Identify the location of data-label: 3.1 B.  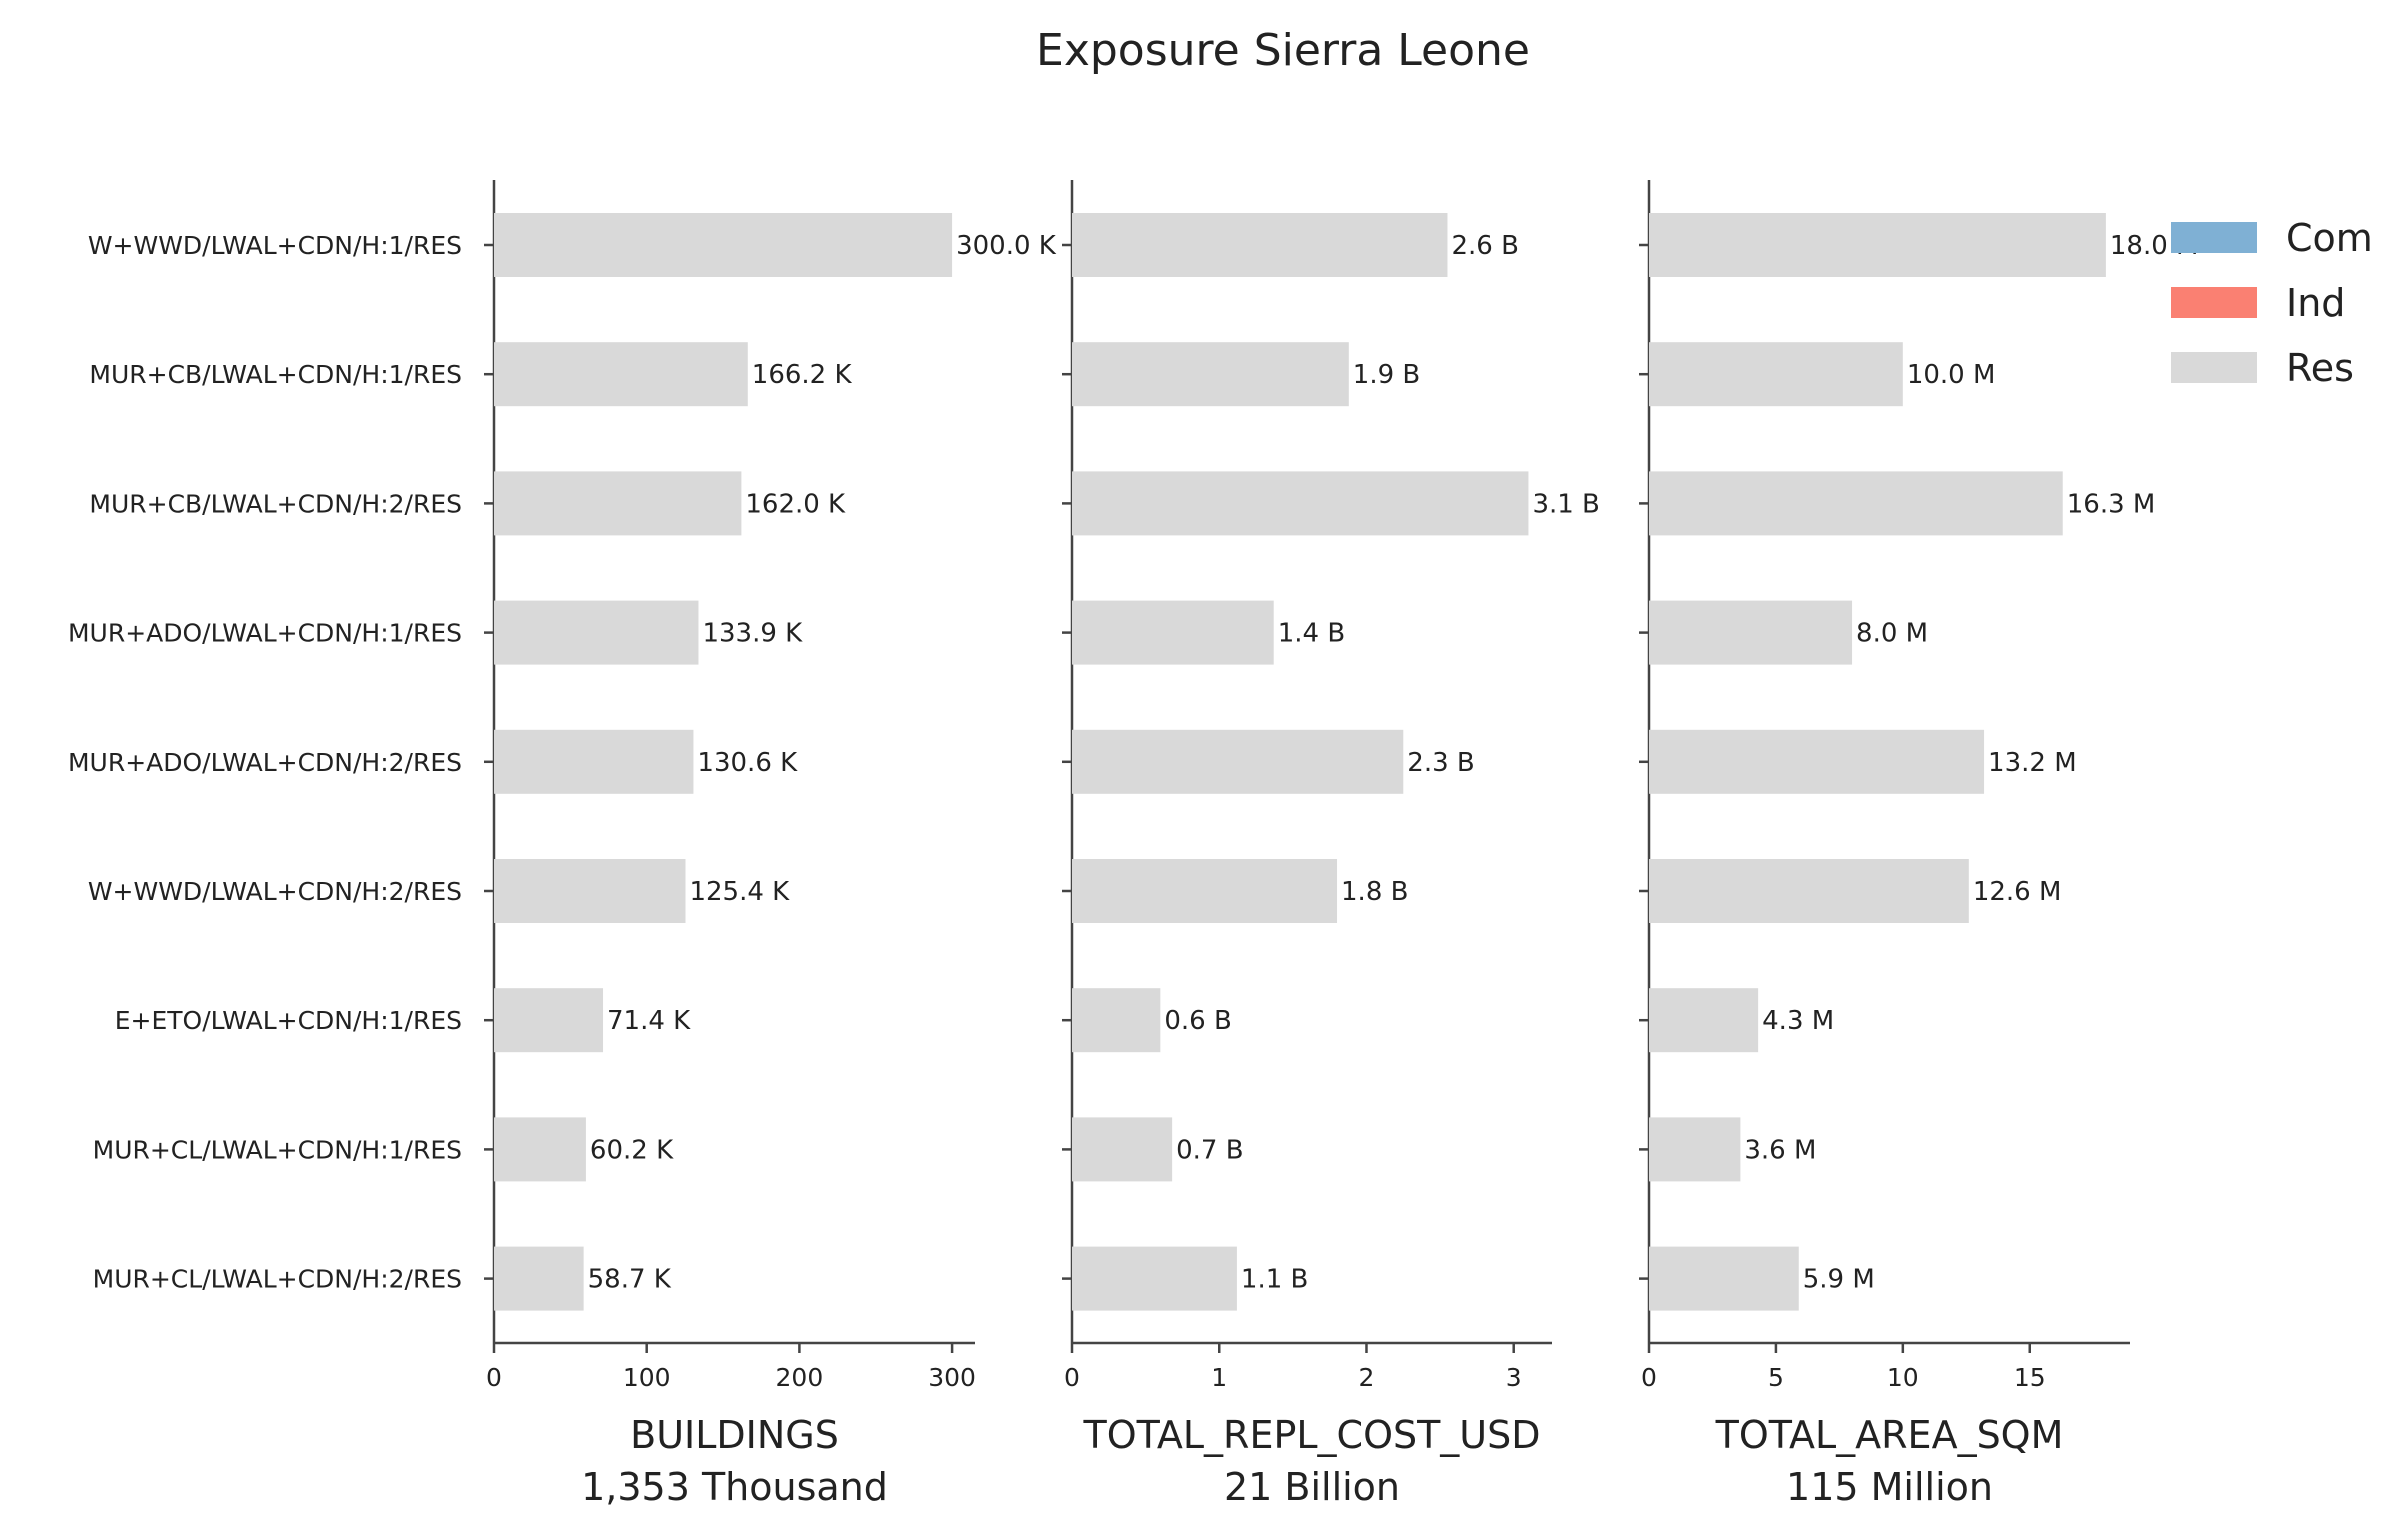
(1565, 504).